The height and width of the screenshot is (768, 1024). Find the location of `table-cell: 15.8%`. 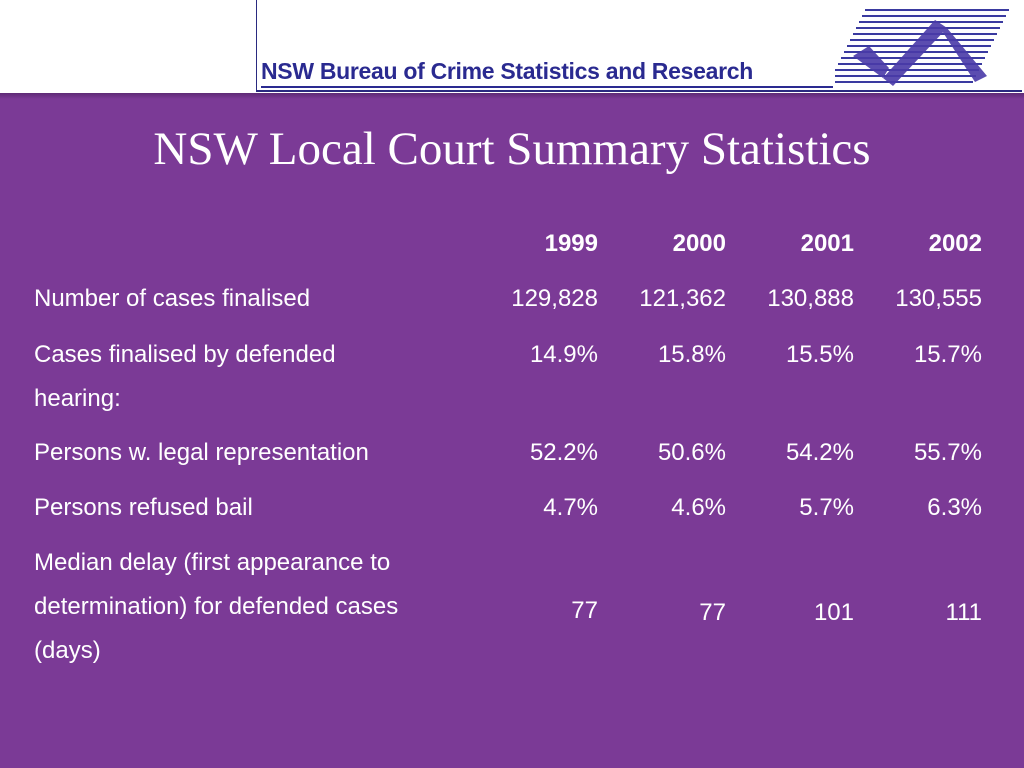

table-cell: 15.8% is located at coordinates (691, 354).